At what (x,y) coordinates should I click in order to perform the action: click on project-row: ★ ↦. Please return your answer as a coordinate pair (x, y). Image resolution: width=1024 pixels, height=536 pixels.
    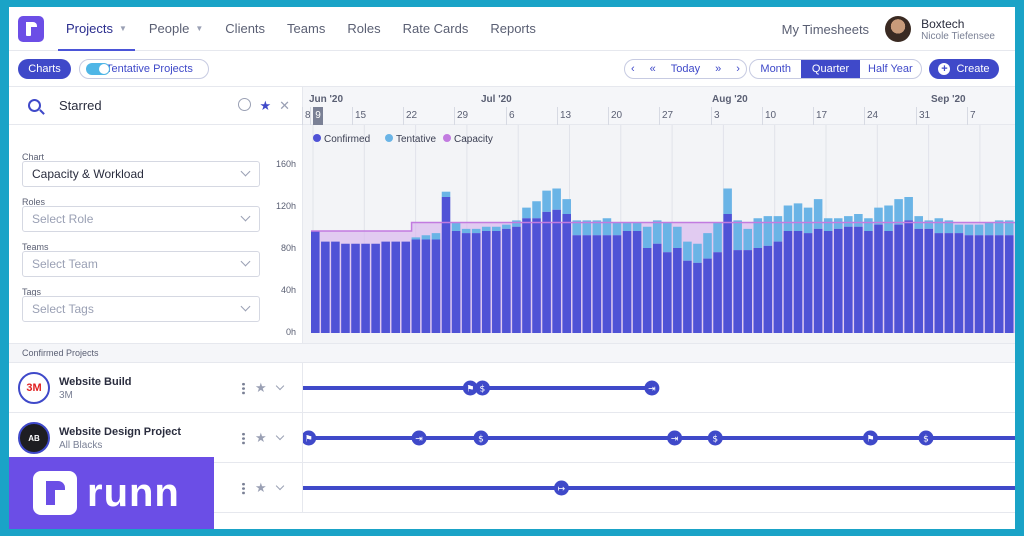
    Looking at the image, I should click on (512, 488).